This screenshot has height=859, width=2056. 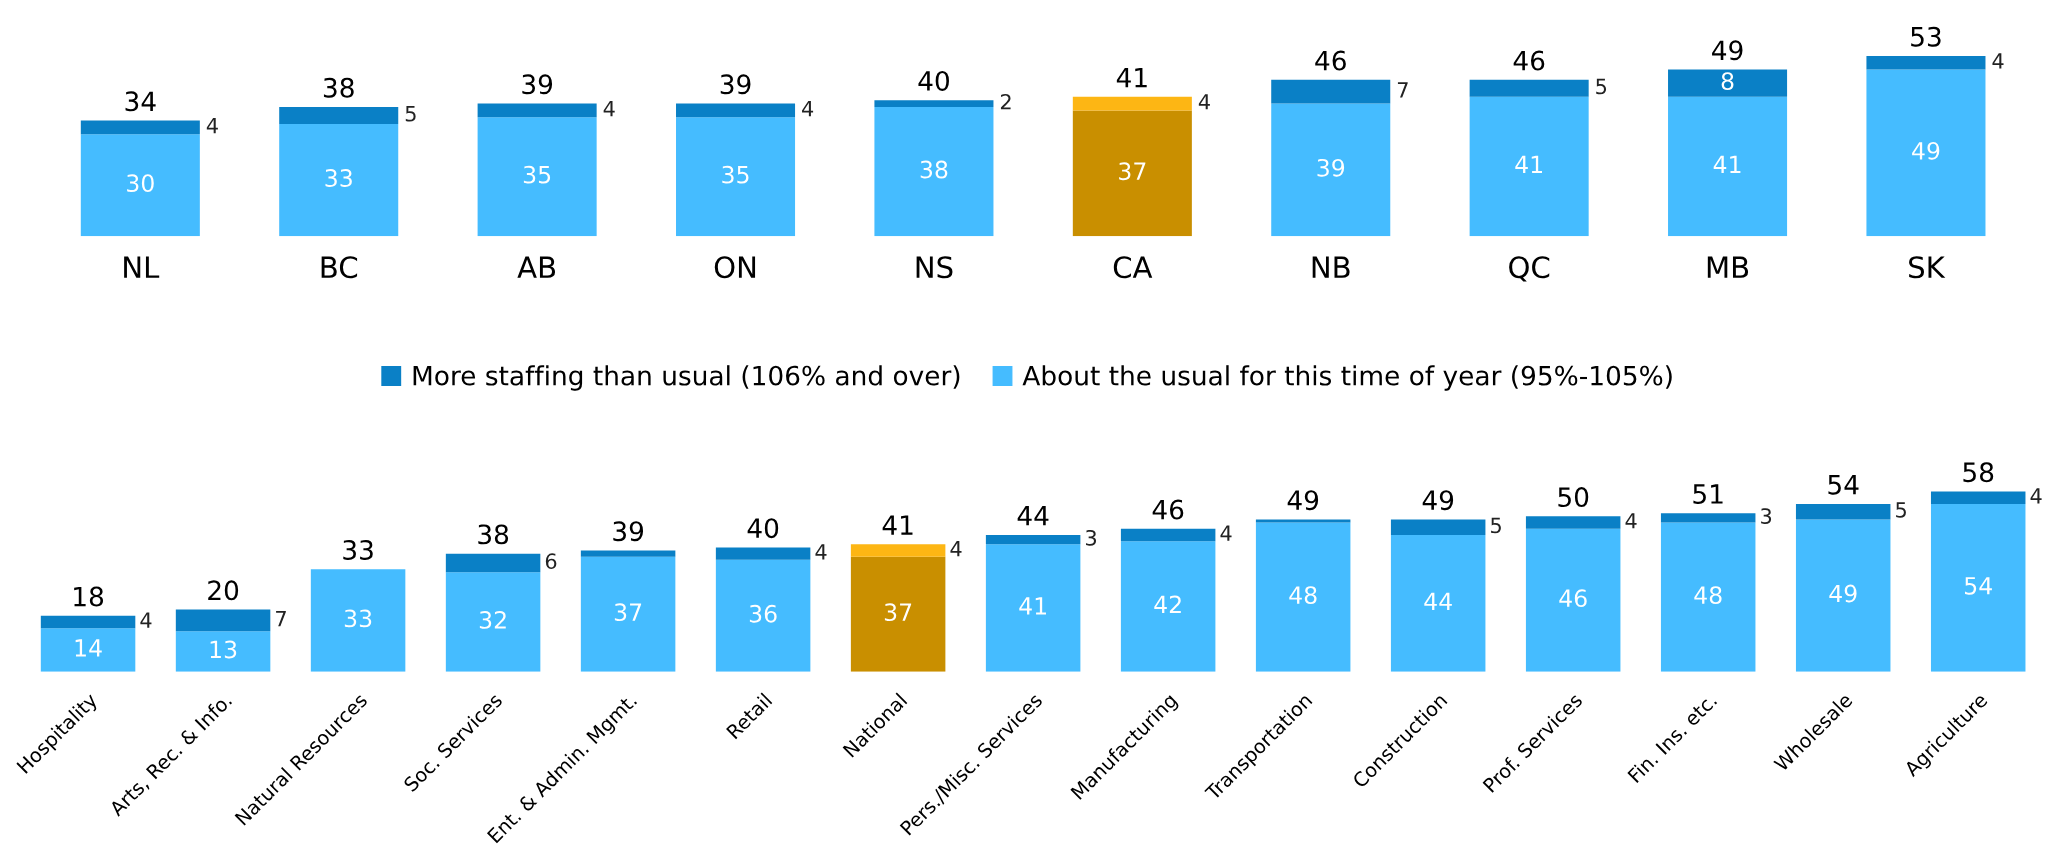 What do you see at coordinates (339, 267) in the screenshot?
I see `x-tick-label: BC` at bounding box center [339, 267].